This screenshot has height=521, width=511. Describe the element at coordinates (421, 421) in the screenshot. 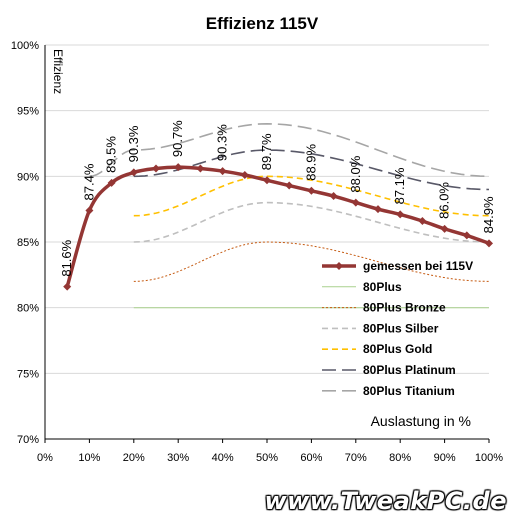

I see `x-axis-title: Auslastung in %` at that location.